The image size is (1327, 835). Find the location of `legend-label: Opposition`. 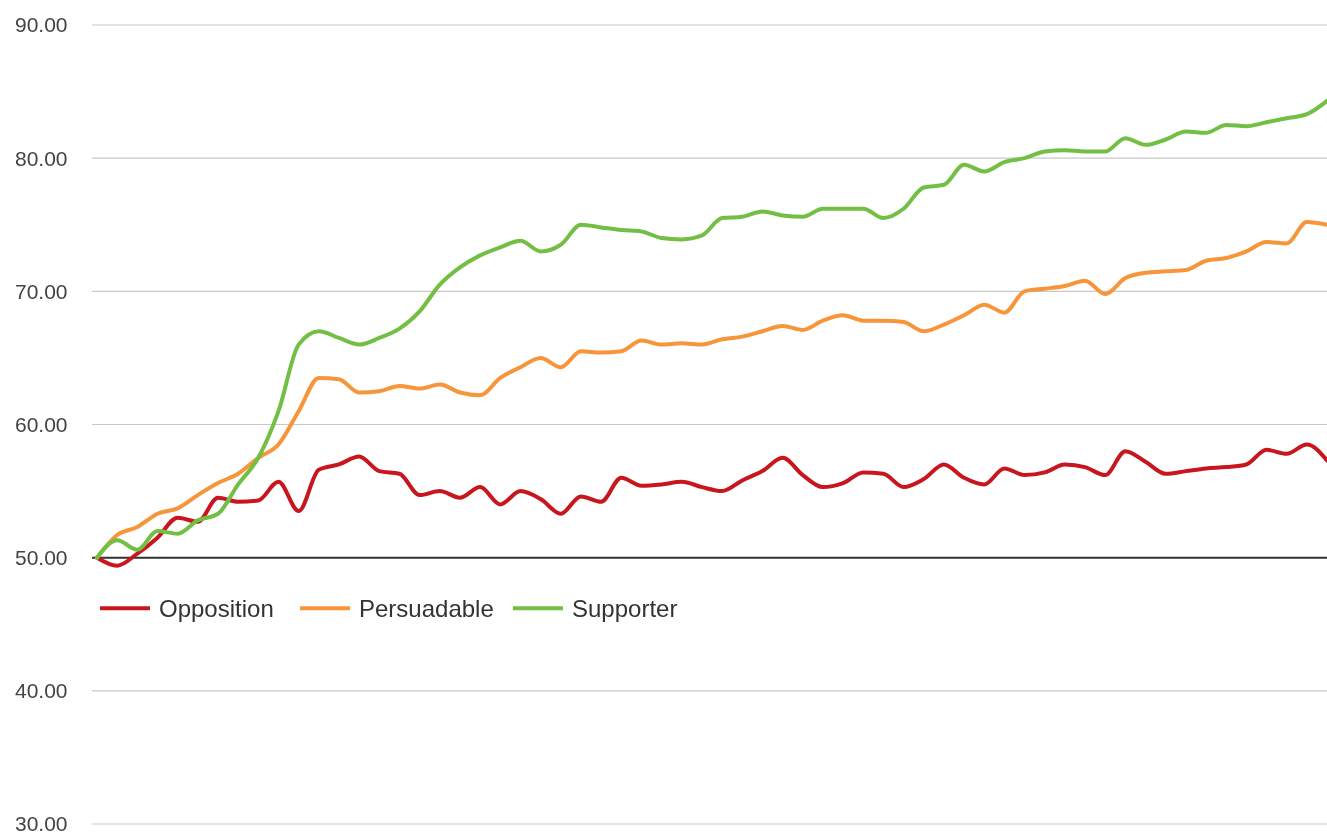

legend-label: Opposition is located at coordinates (216, 608).